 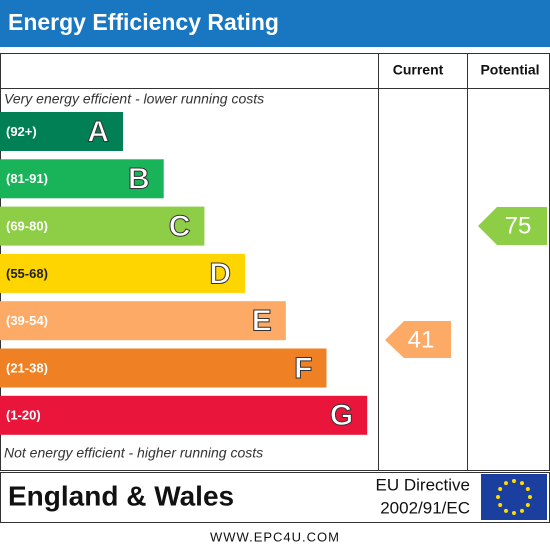 I want to click on current-arrow, so click(x=418, y=339).